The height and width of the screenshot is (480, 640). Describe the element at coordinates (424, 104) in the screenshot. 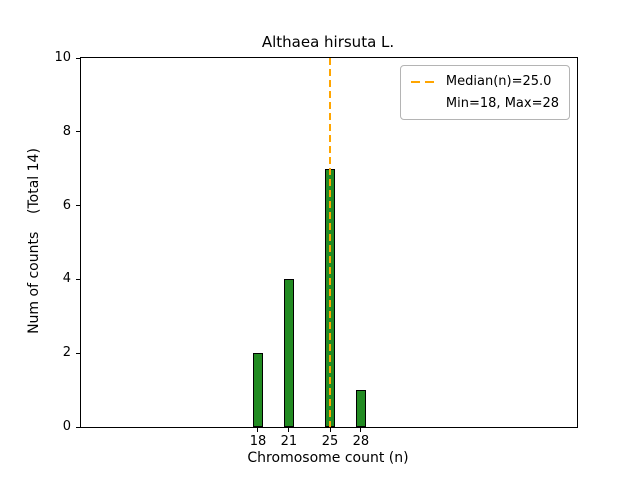

I see `legend-spacer` at that location.